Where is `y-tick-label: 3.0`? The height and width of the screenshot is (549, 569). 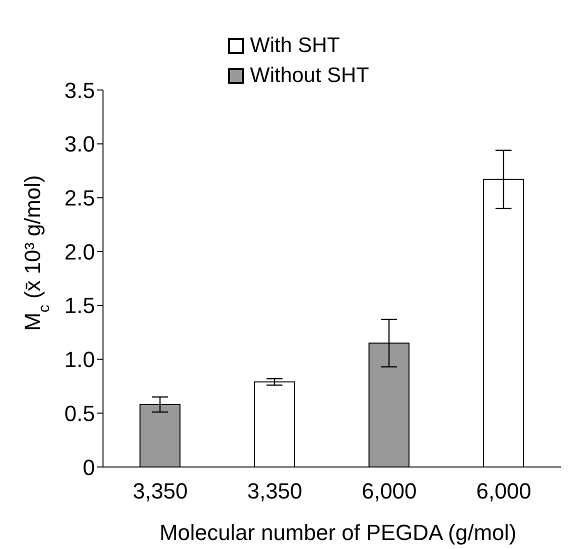
y-tick-label: 3.0 is located at coordinates (79, 144).